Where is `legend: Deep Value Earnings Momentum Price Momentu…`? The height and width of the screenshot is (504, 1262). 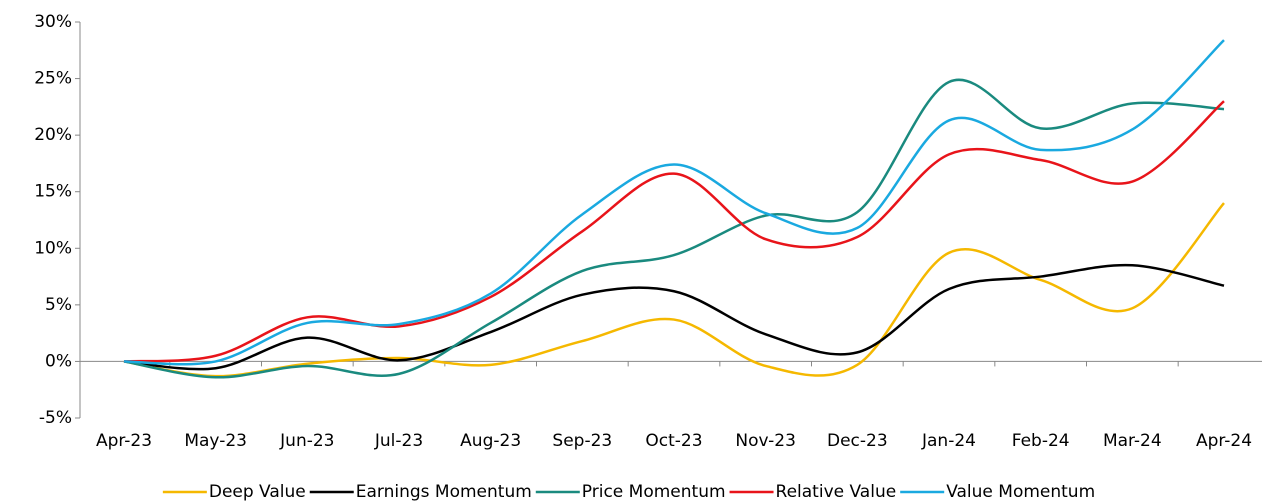
legend: Deep Value Earnings Momentum Price Momentu… is located at coordinates (628, 492).